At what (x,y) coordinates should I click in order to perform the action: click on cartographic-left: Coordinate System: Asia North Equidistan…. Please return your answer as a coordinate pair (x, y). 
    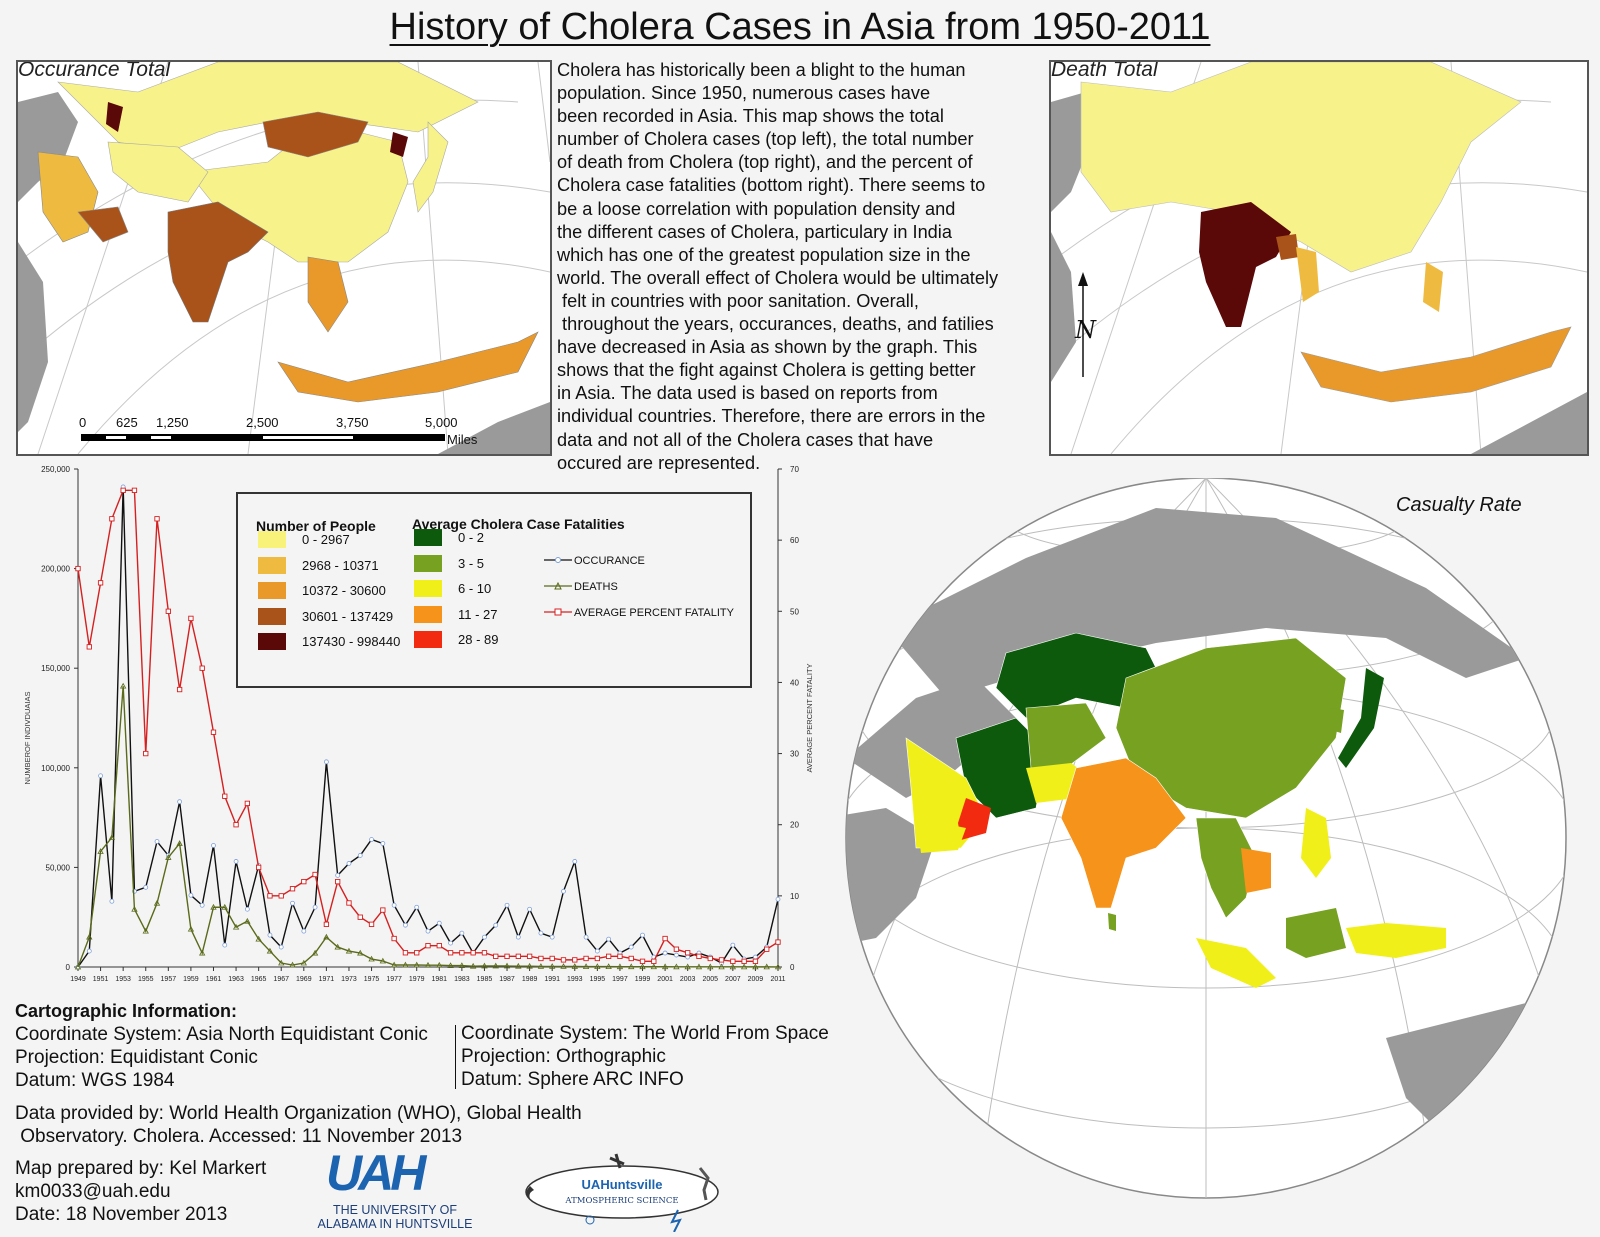
    Looking at the image, I should click on (221, 1057).